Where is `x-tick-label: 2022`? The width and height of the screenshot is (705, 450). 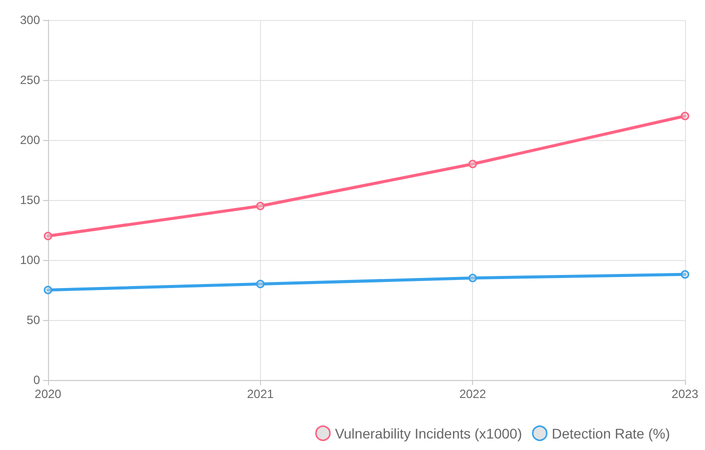
x-tick-label: 2022 is located at coordinates (472, 394).